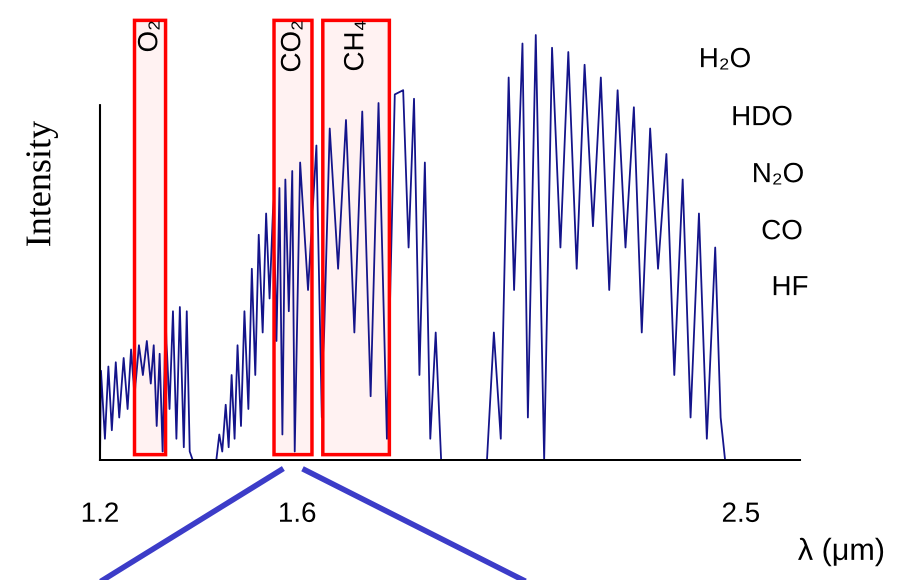 Image resolution: width=904 pixels, height=580 pixels. Describe the element at coordinates (100, 512) in the screenshot. I see `x-tick-label: 1.2` at that location.